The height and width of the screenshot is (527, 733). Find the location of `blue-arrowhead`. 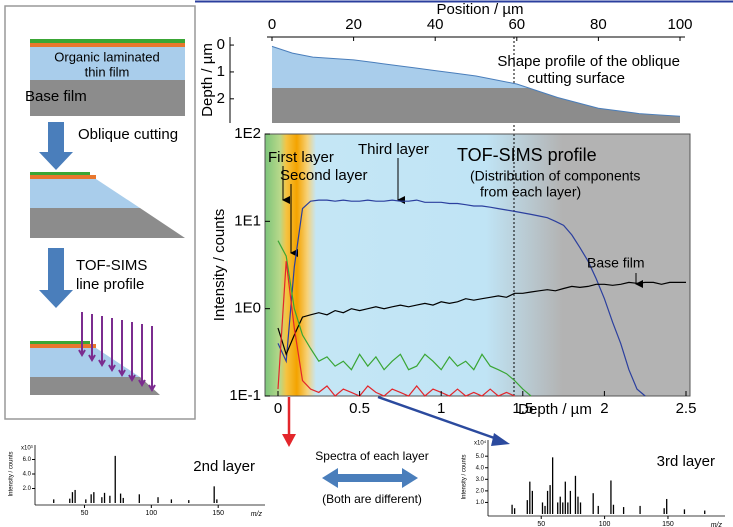

blue-arrowhead is located at coordinates (500, 439).